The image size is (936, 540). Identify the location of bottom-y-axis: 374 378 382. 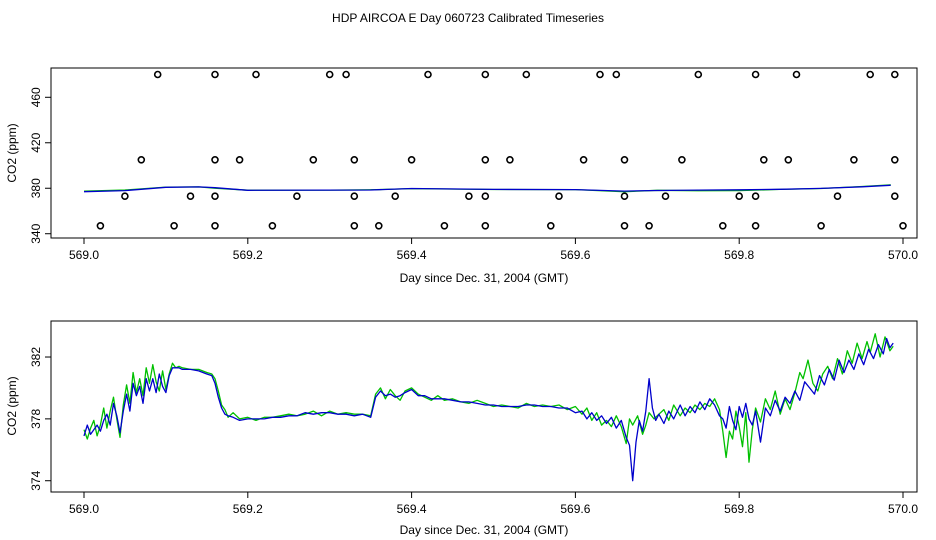
(40, 419).